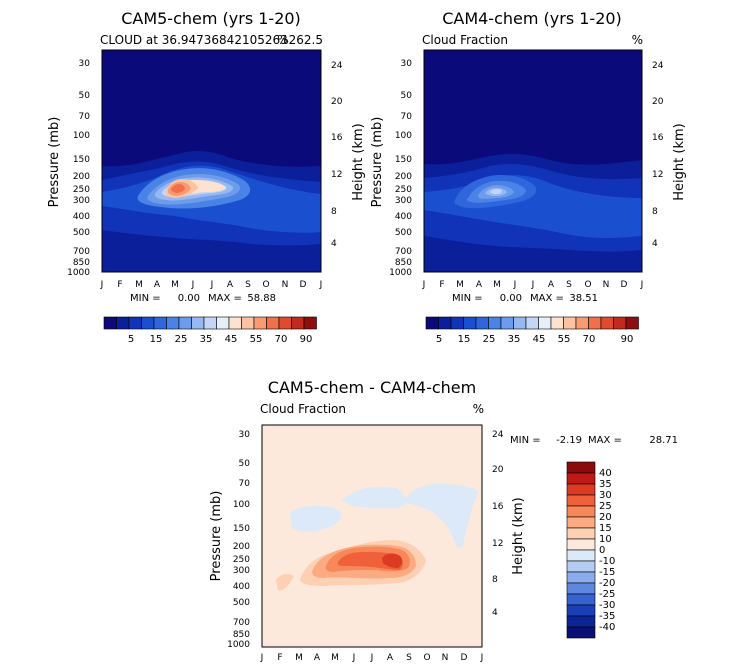  What do you see at coordinates (157, 285) in the screenshot?
I see `panel1-month-3: A` at bounding box center [157, 285].